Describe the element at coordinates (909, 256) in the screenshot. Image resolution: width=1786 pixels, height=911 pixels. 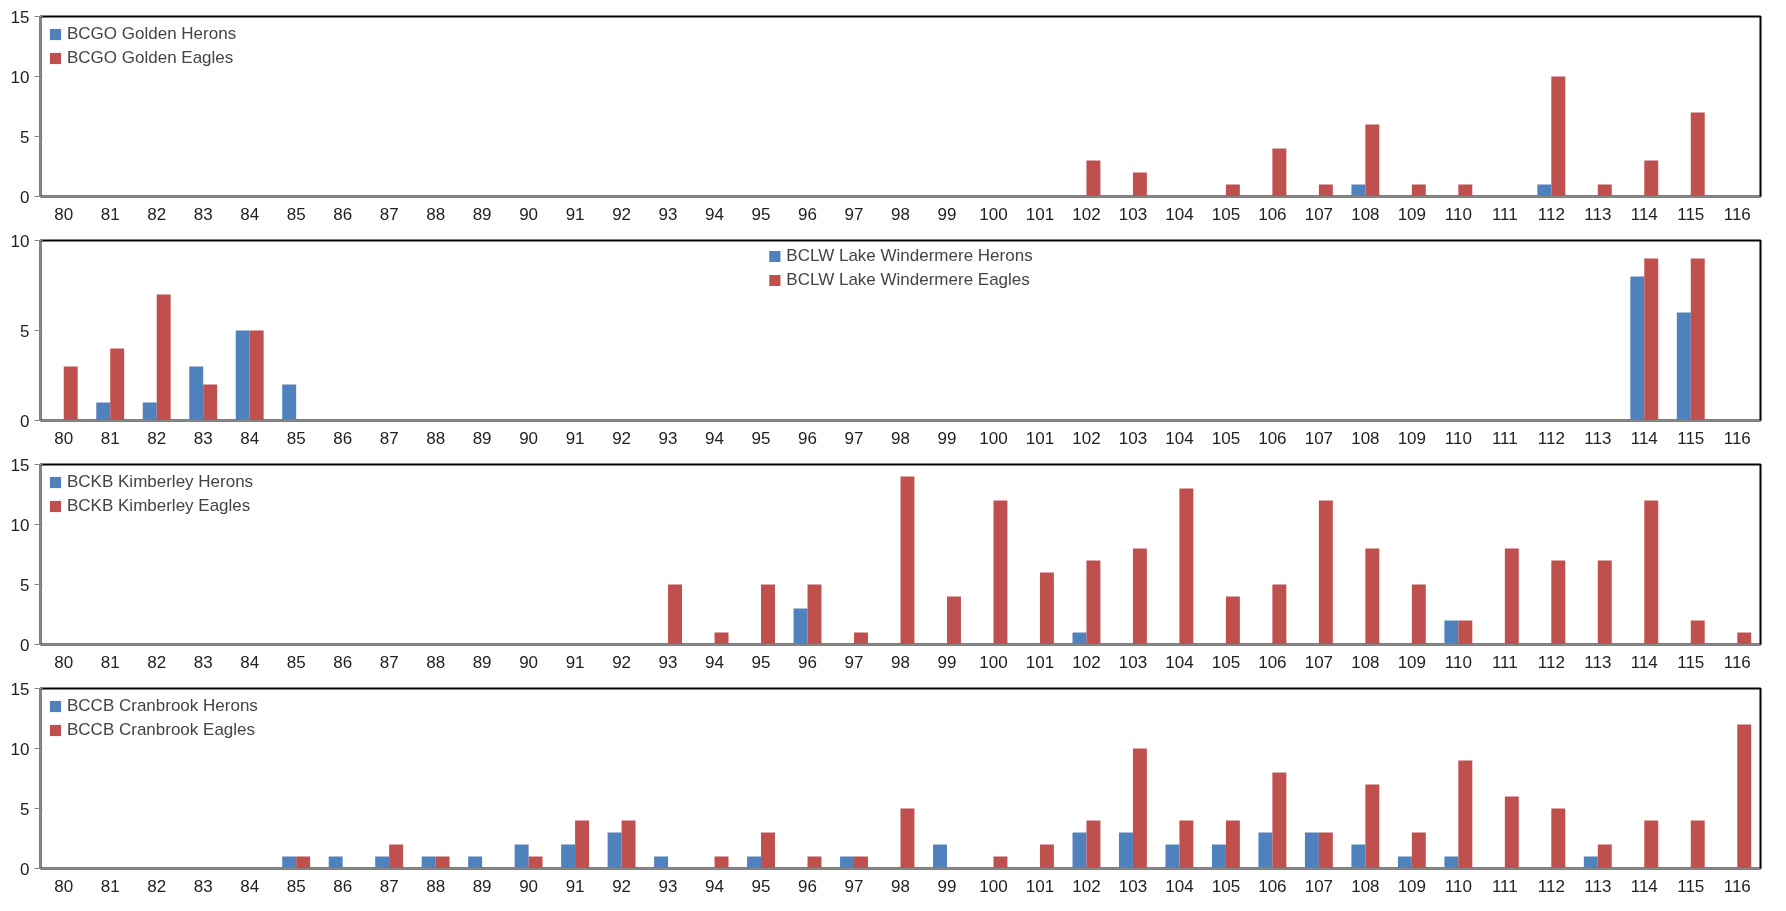
I see `legend-label: BCLW Lake Windermere Herons` at that location.